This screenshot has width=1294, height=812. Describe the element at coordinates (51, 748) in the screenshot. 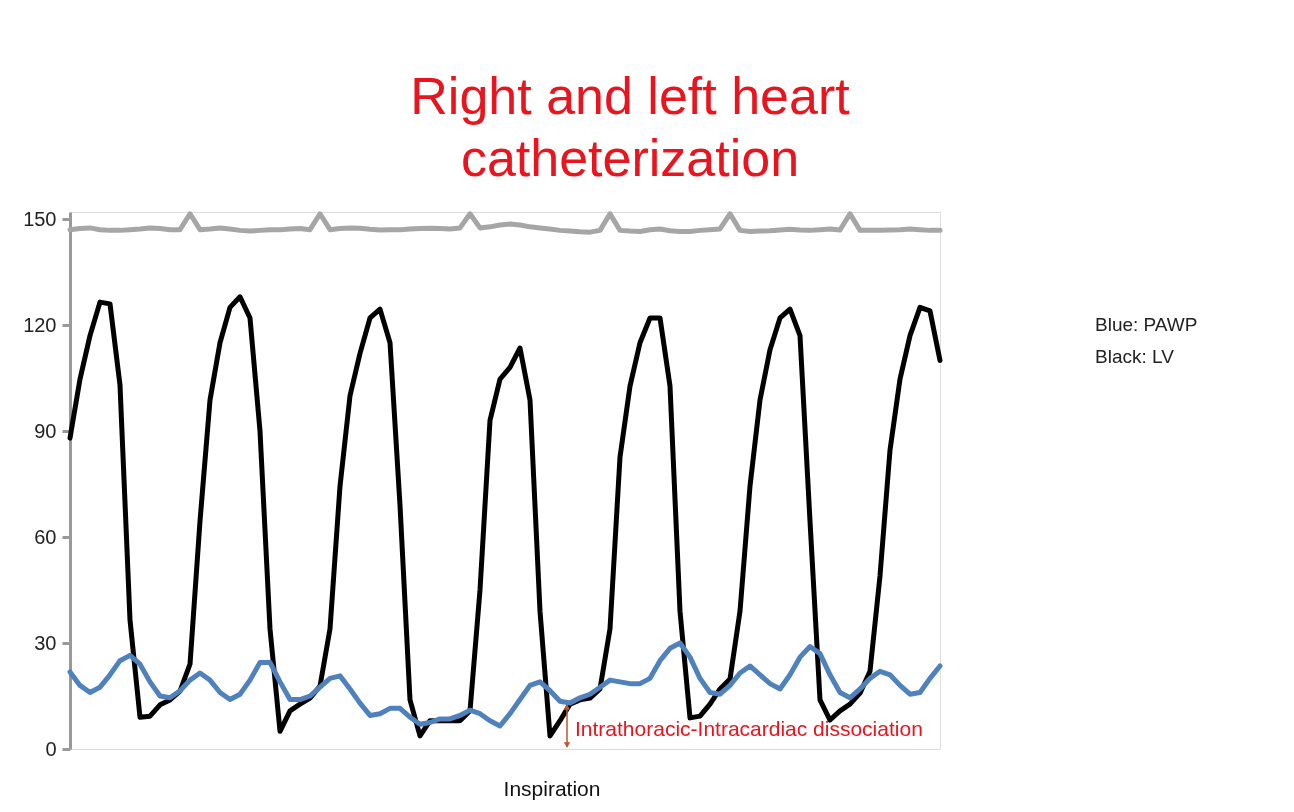

I see `y-tick-label: 0` at that location.